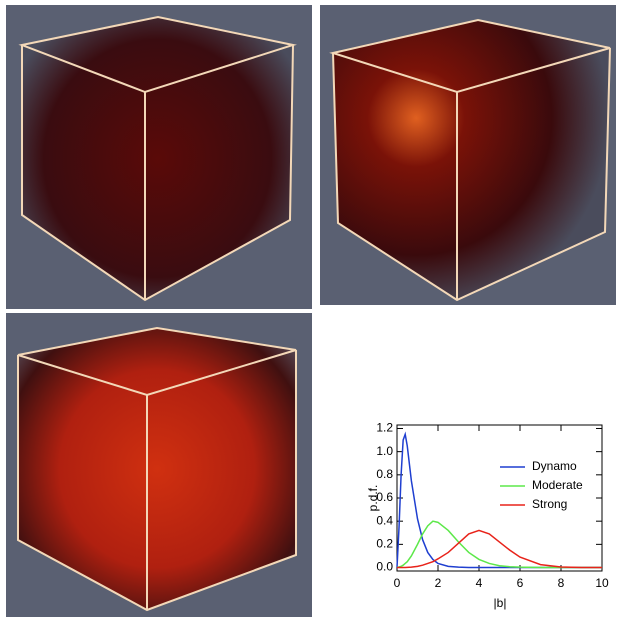 The image size is (619, 622). Describe the element at coordinates (384, 567) in the screenshot. I see `y-tick-label: 0.0` at that location.